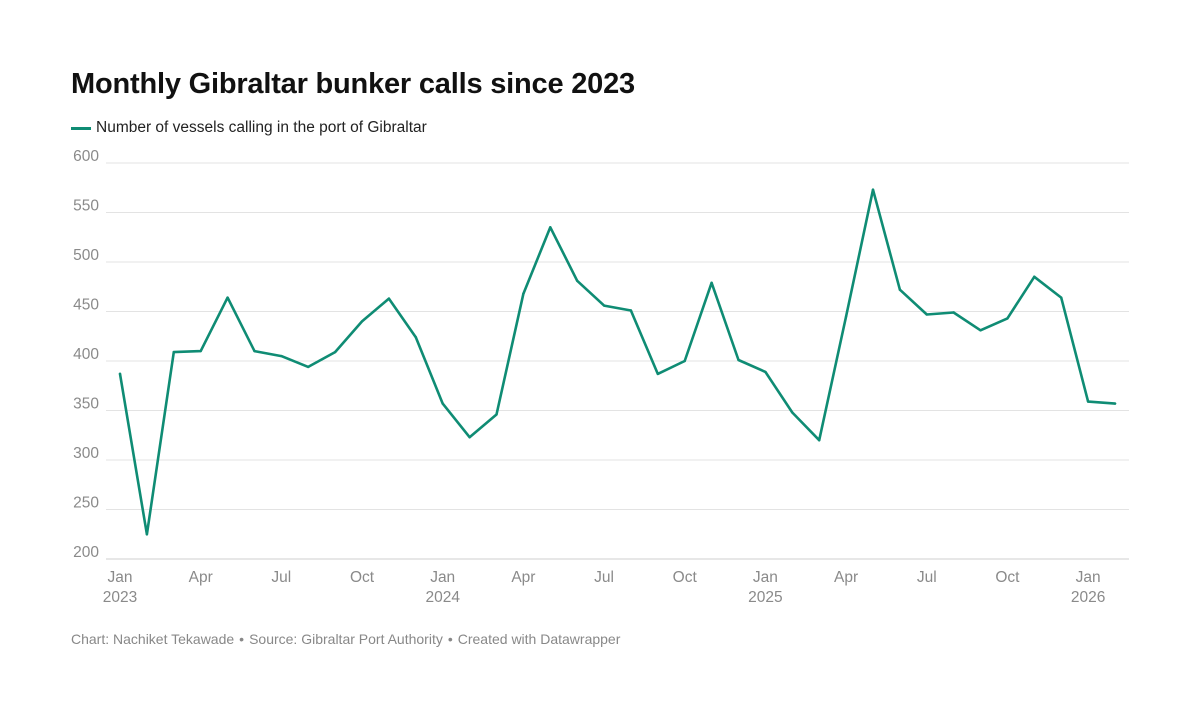  I want to click on y-tick-label: 350, so click(86, 404).